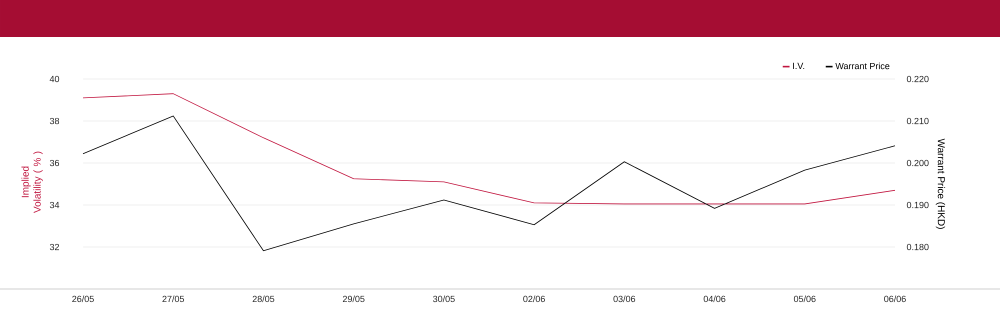  What do you see at coordinates (263, 299) in the screenshot?
I see `x-tick-label: 28/05` at bounding box center [263, 299].